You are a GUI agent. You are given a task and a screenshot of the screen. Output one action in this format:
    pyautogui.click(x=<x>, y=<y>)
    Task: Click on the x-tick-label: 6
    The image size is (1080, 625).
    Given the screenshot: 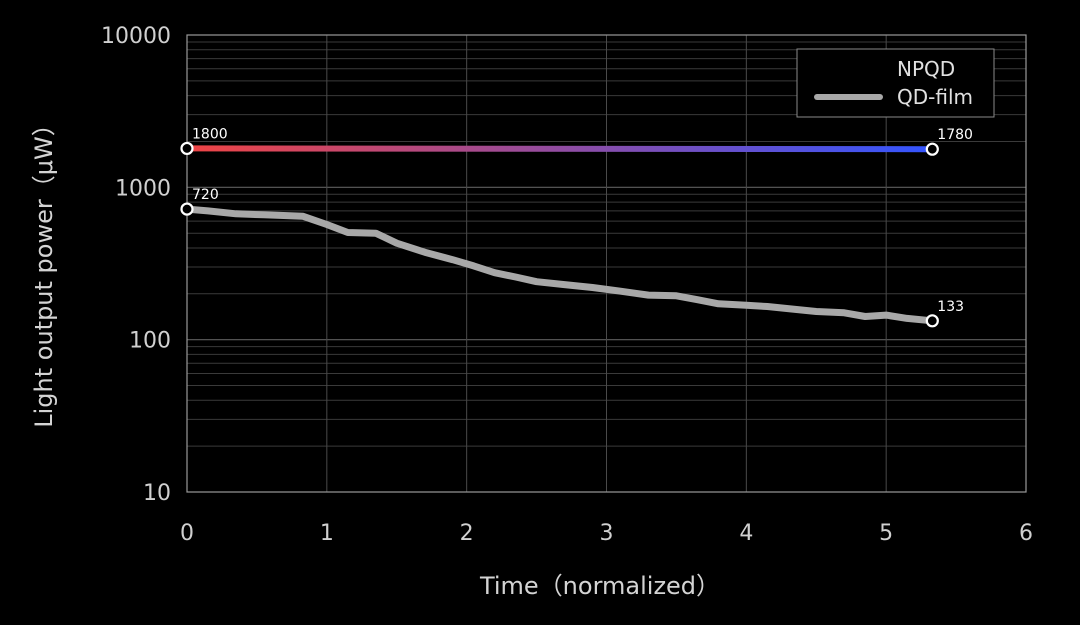 What is the action you would take?
    pyautogui.click(x=1026, y=533)
    